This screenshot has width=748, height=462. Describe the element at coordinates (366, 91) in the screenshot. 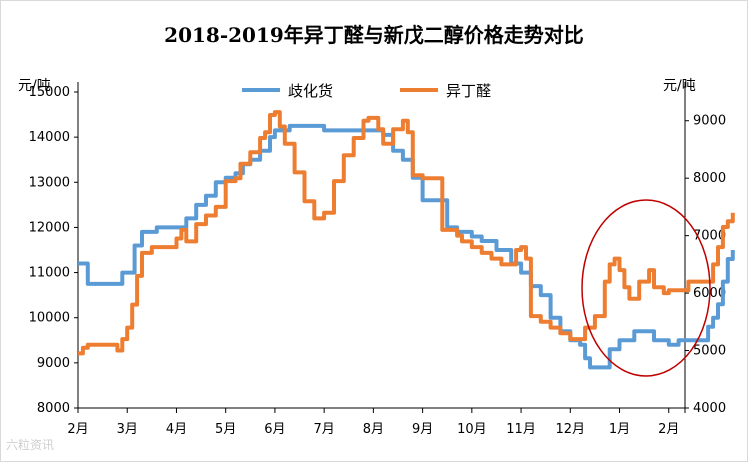

I see `legend: 歧化货 异丁醛` at that location.